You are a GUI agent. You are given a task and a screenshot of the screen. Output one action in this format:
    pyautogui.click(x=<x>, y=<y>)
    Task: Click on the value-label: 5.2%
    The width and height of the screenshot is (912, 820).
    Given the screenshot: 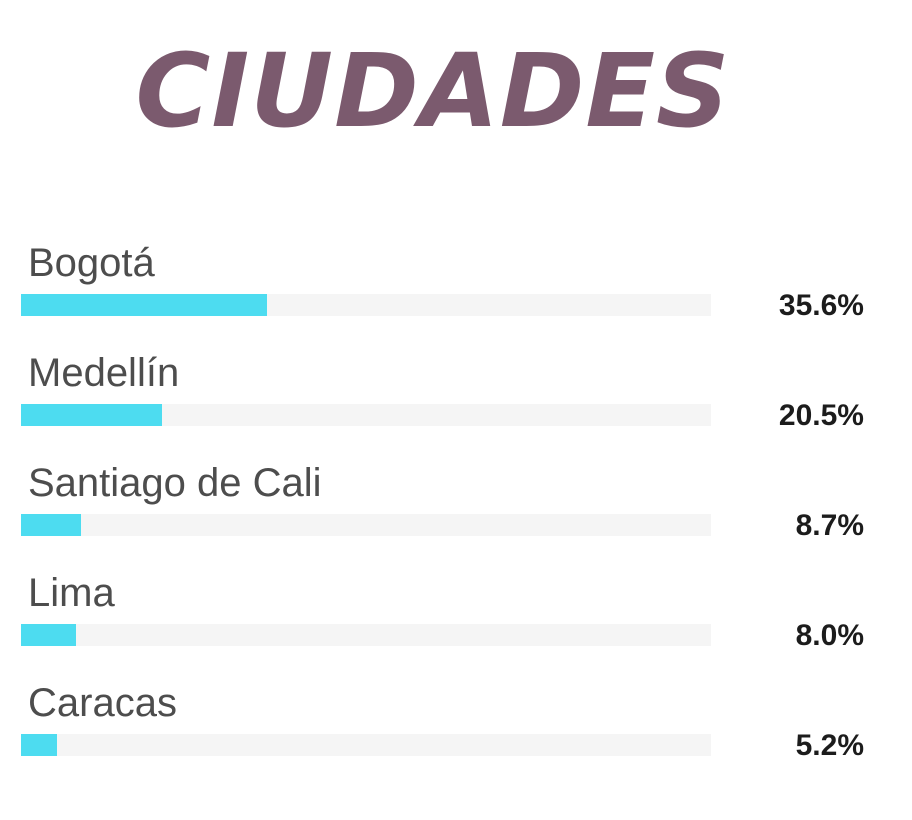 What is the action you would take?
    pyautogui.click(x=829, y=745)
    